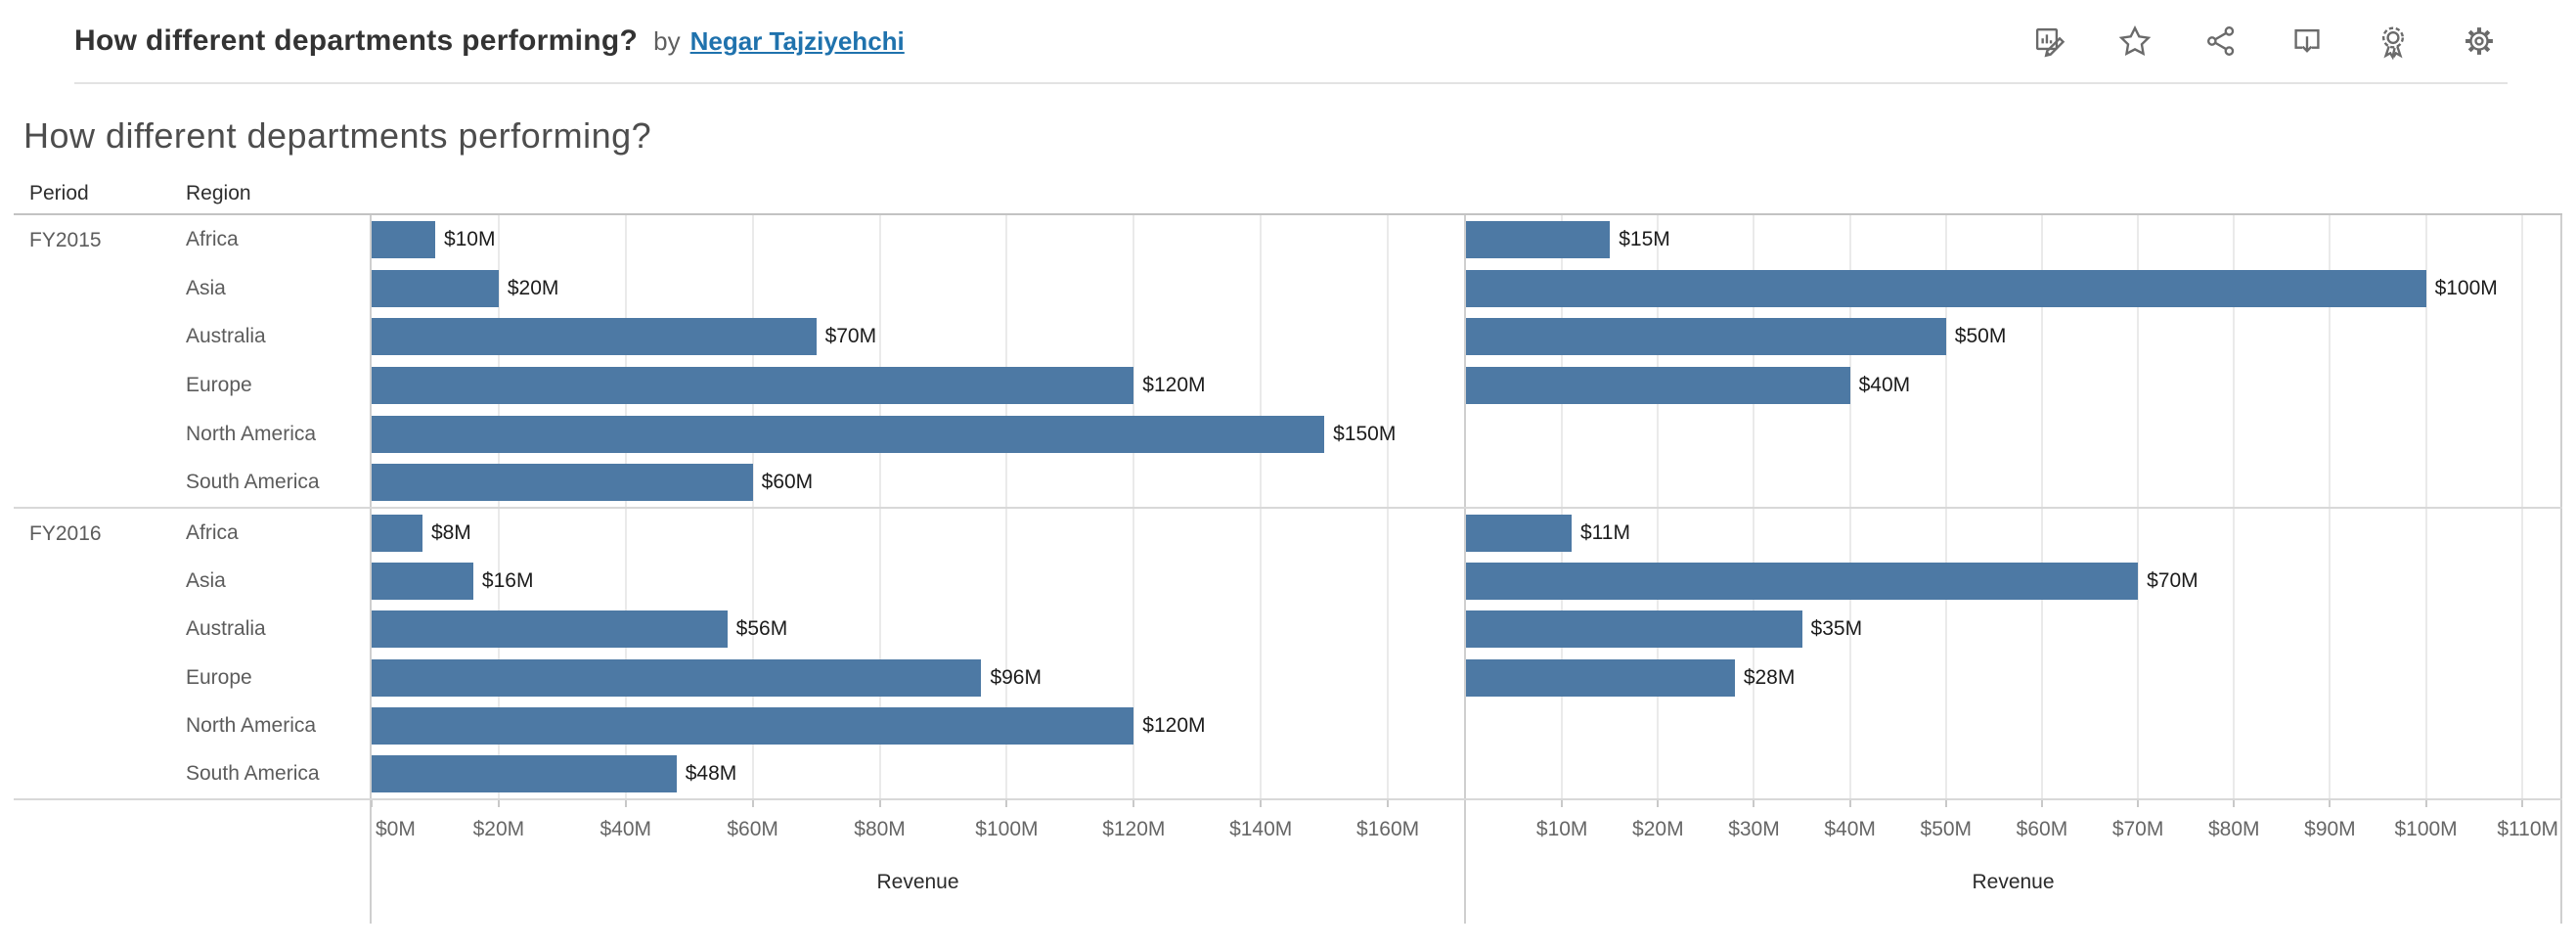 This screenshot has width=2576, height=949. I want to click on bar-row: $120M, so click(918, 385).